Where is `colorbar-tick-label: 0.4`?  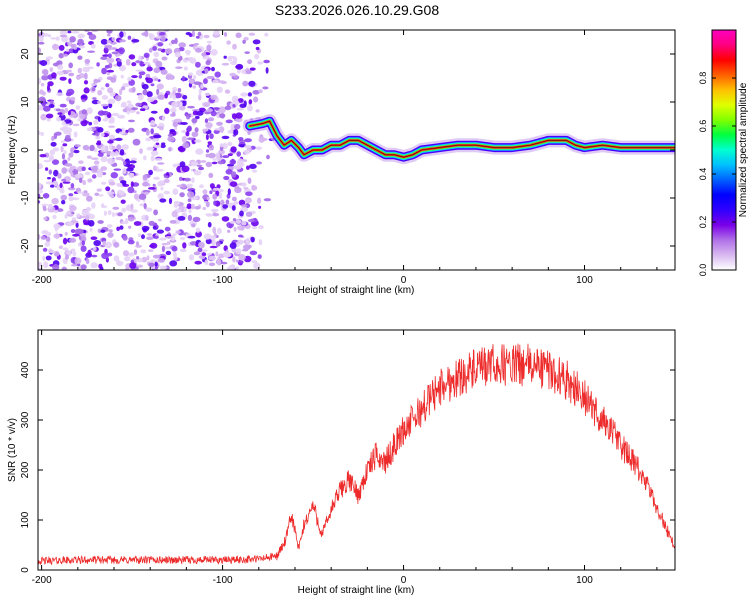 colorbar-tick-label: 0.4 is located at coordinates (703, 174).